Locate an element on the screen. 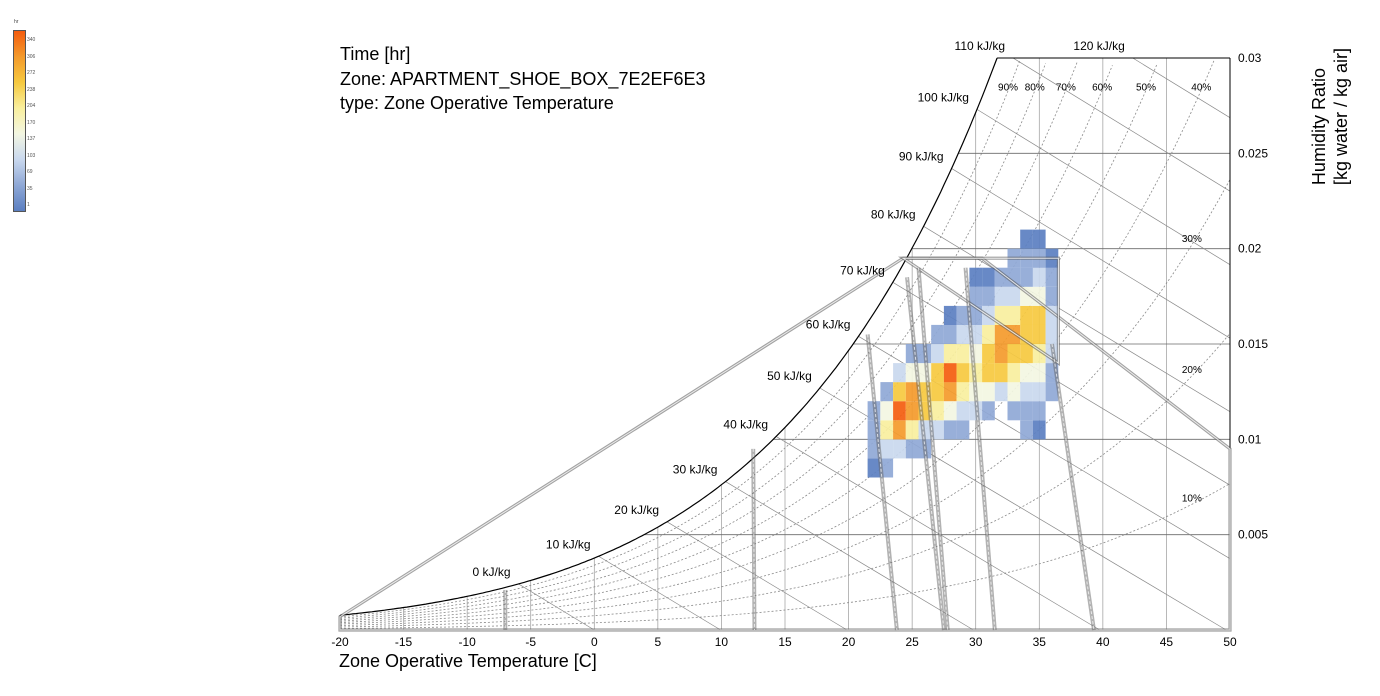 The height and width of the screenshot is (696, 1380). enthalpy-label: 80 kJ/kg is located at coordinates (893, 214).